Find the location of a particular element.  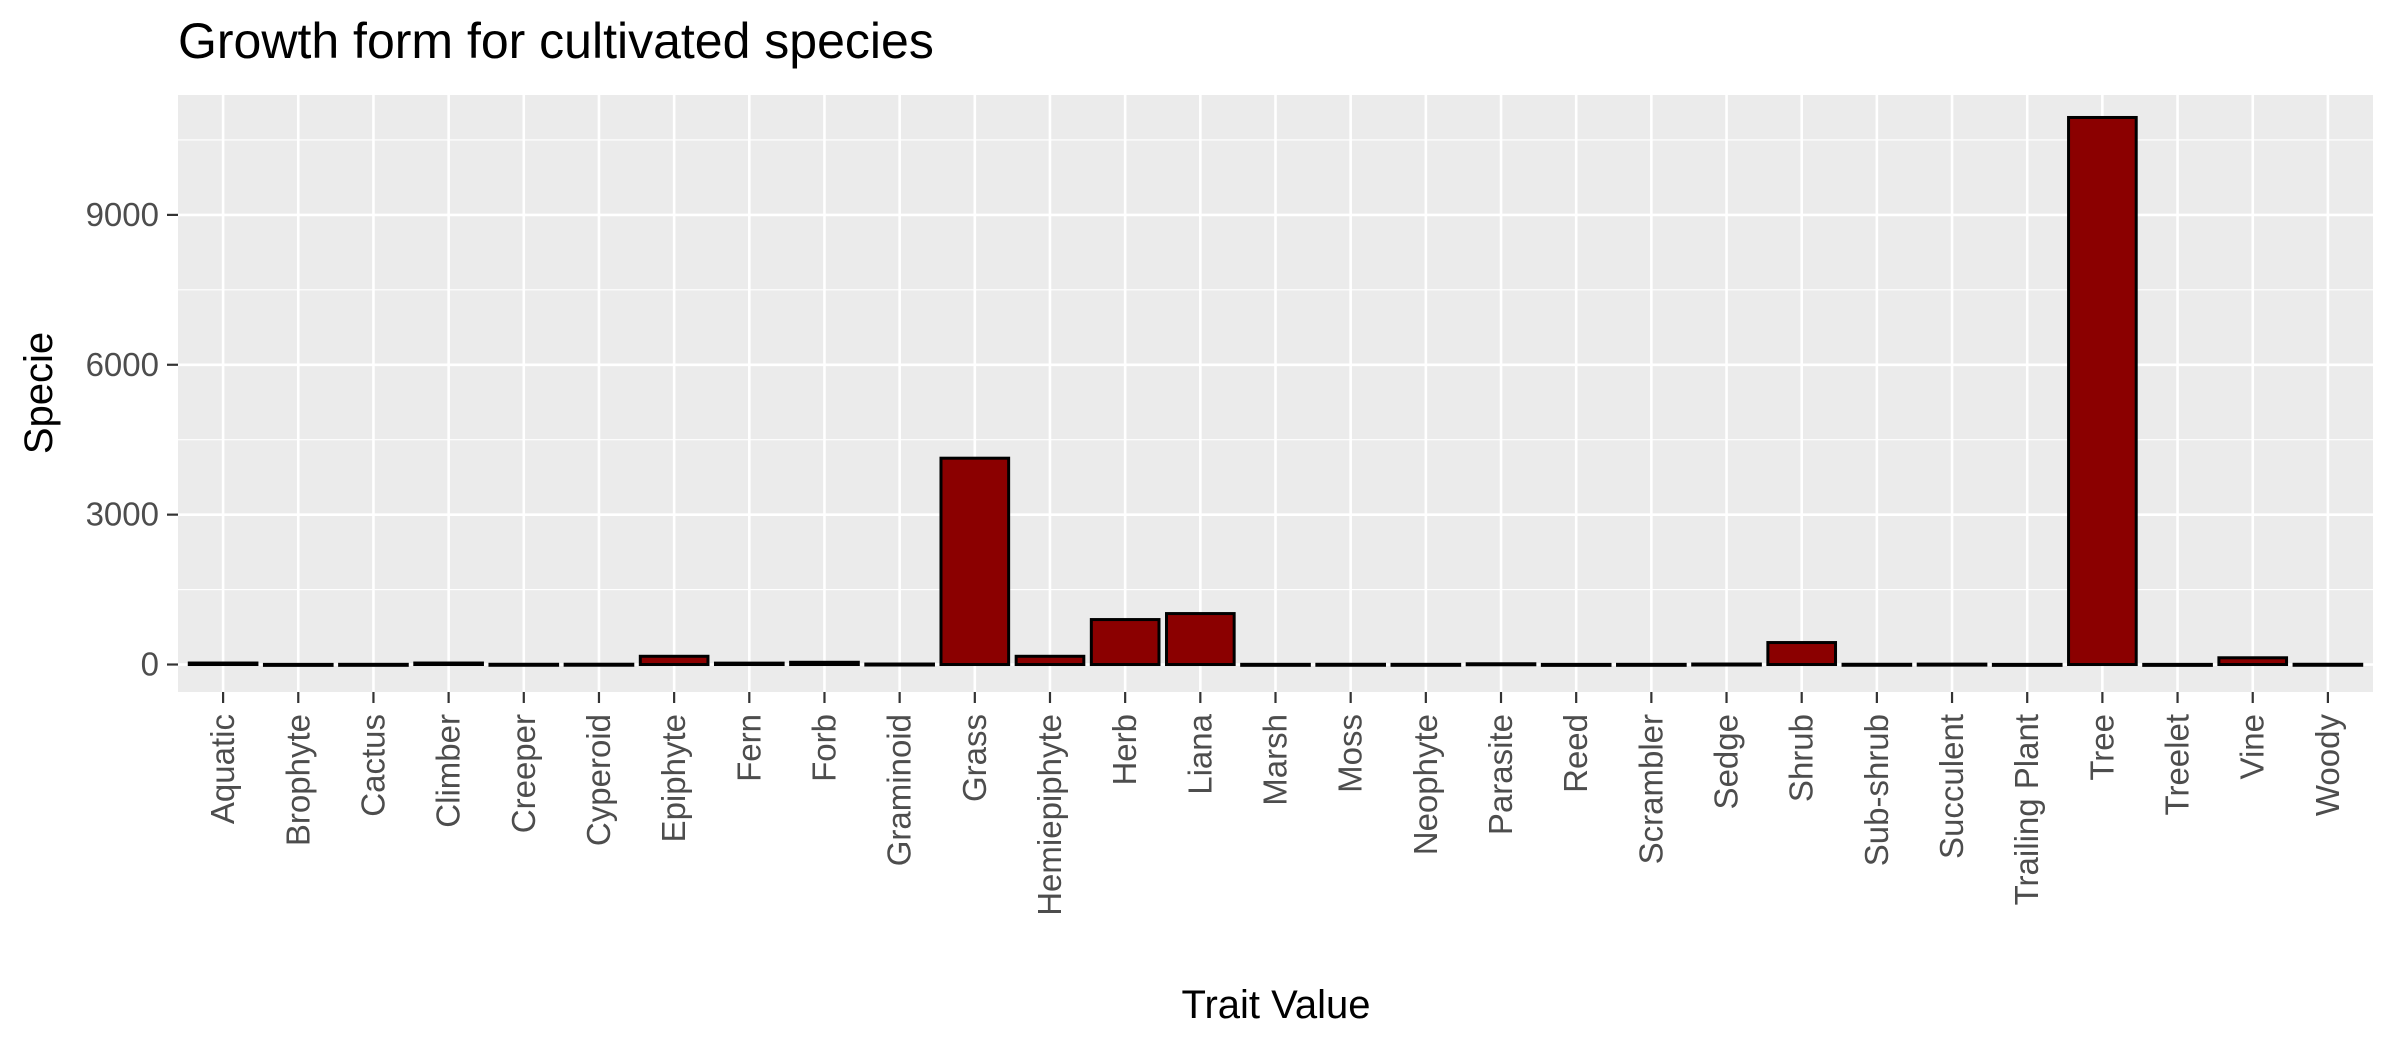

bar-succulent is located at coordinates (1952, 664).